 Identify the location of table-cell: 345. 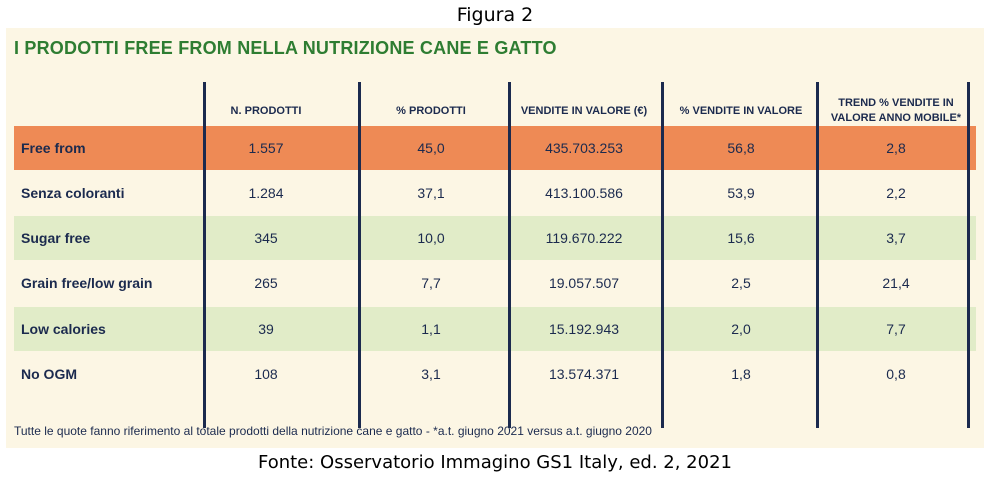
(266, 238).